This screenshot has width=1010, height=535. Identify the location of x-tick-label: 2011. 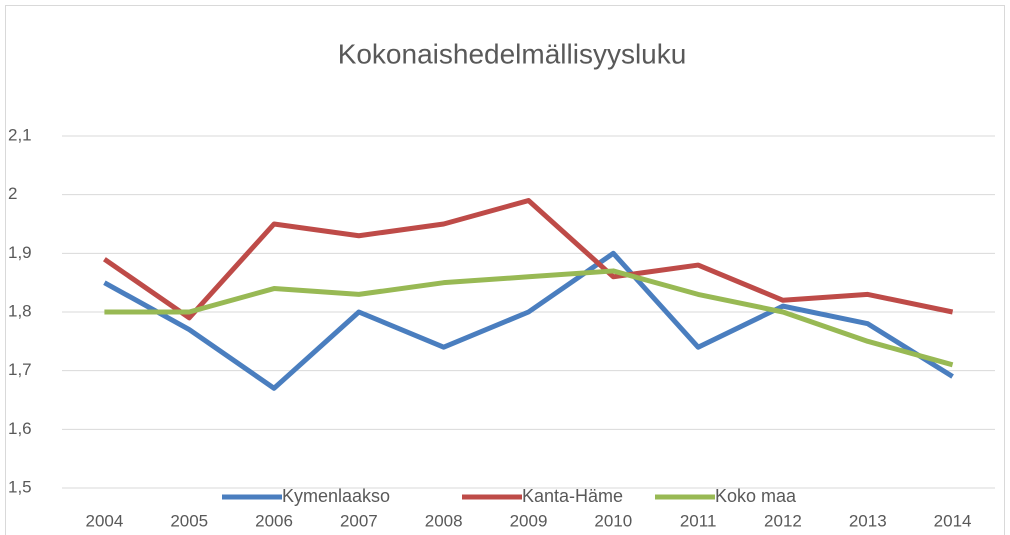
(698, 520).